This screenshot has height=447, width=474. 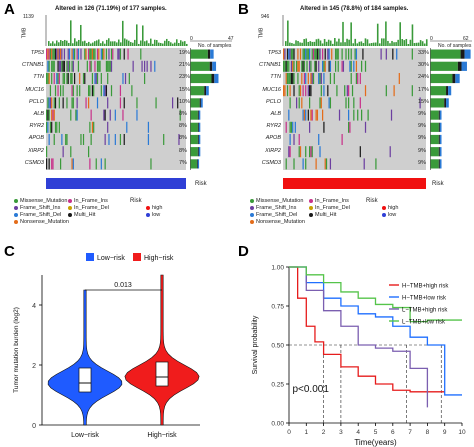 I want to click on risk-legend-label: high, so click(x=157, y=208).